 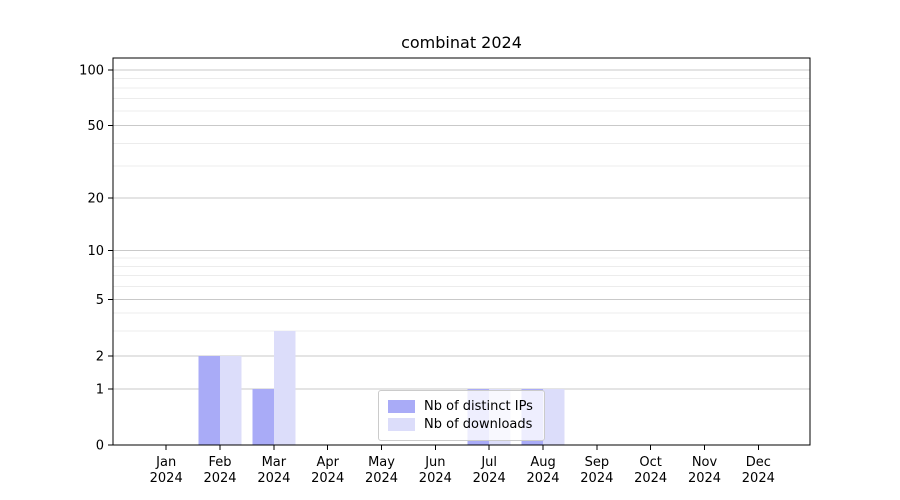 What do you see at coordinates (461, 42) in the screenshot?
I see `chart-title: combinat 2024` at bounding box center [461, 42].